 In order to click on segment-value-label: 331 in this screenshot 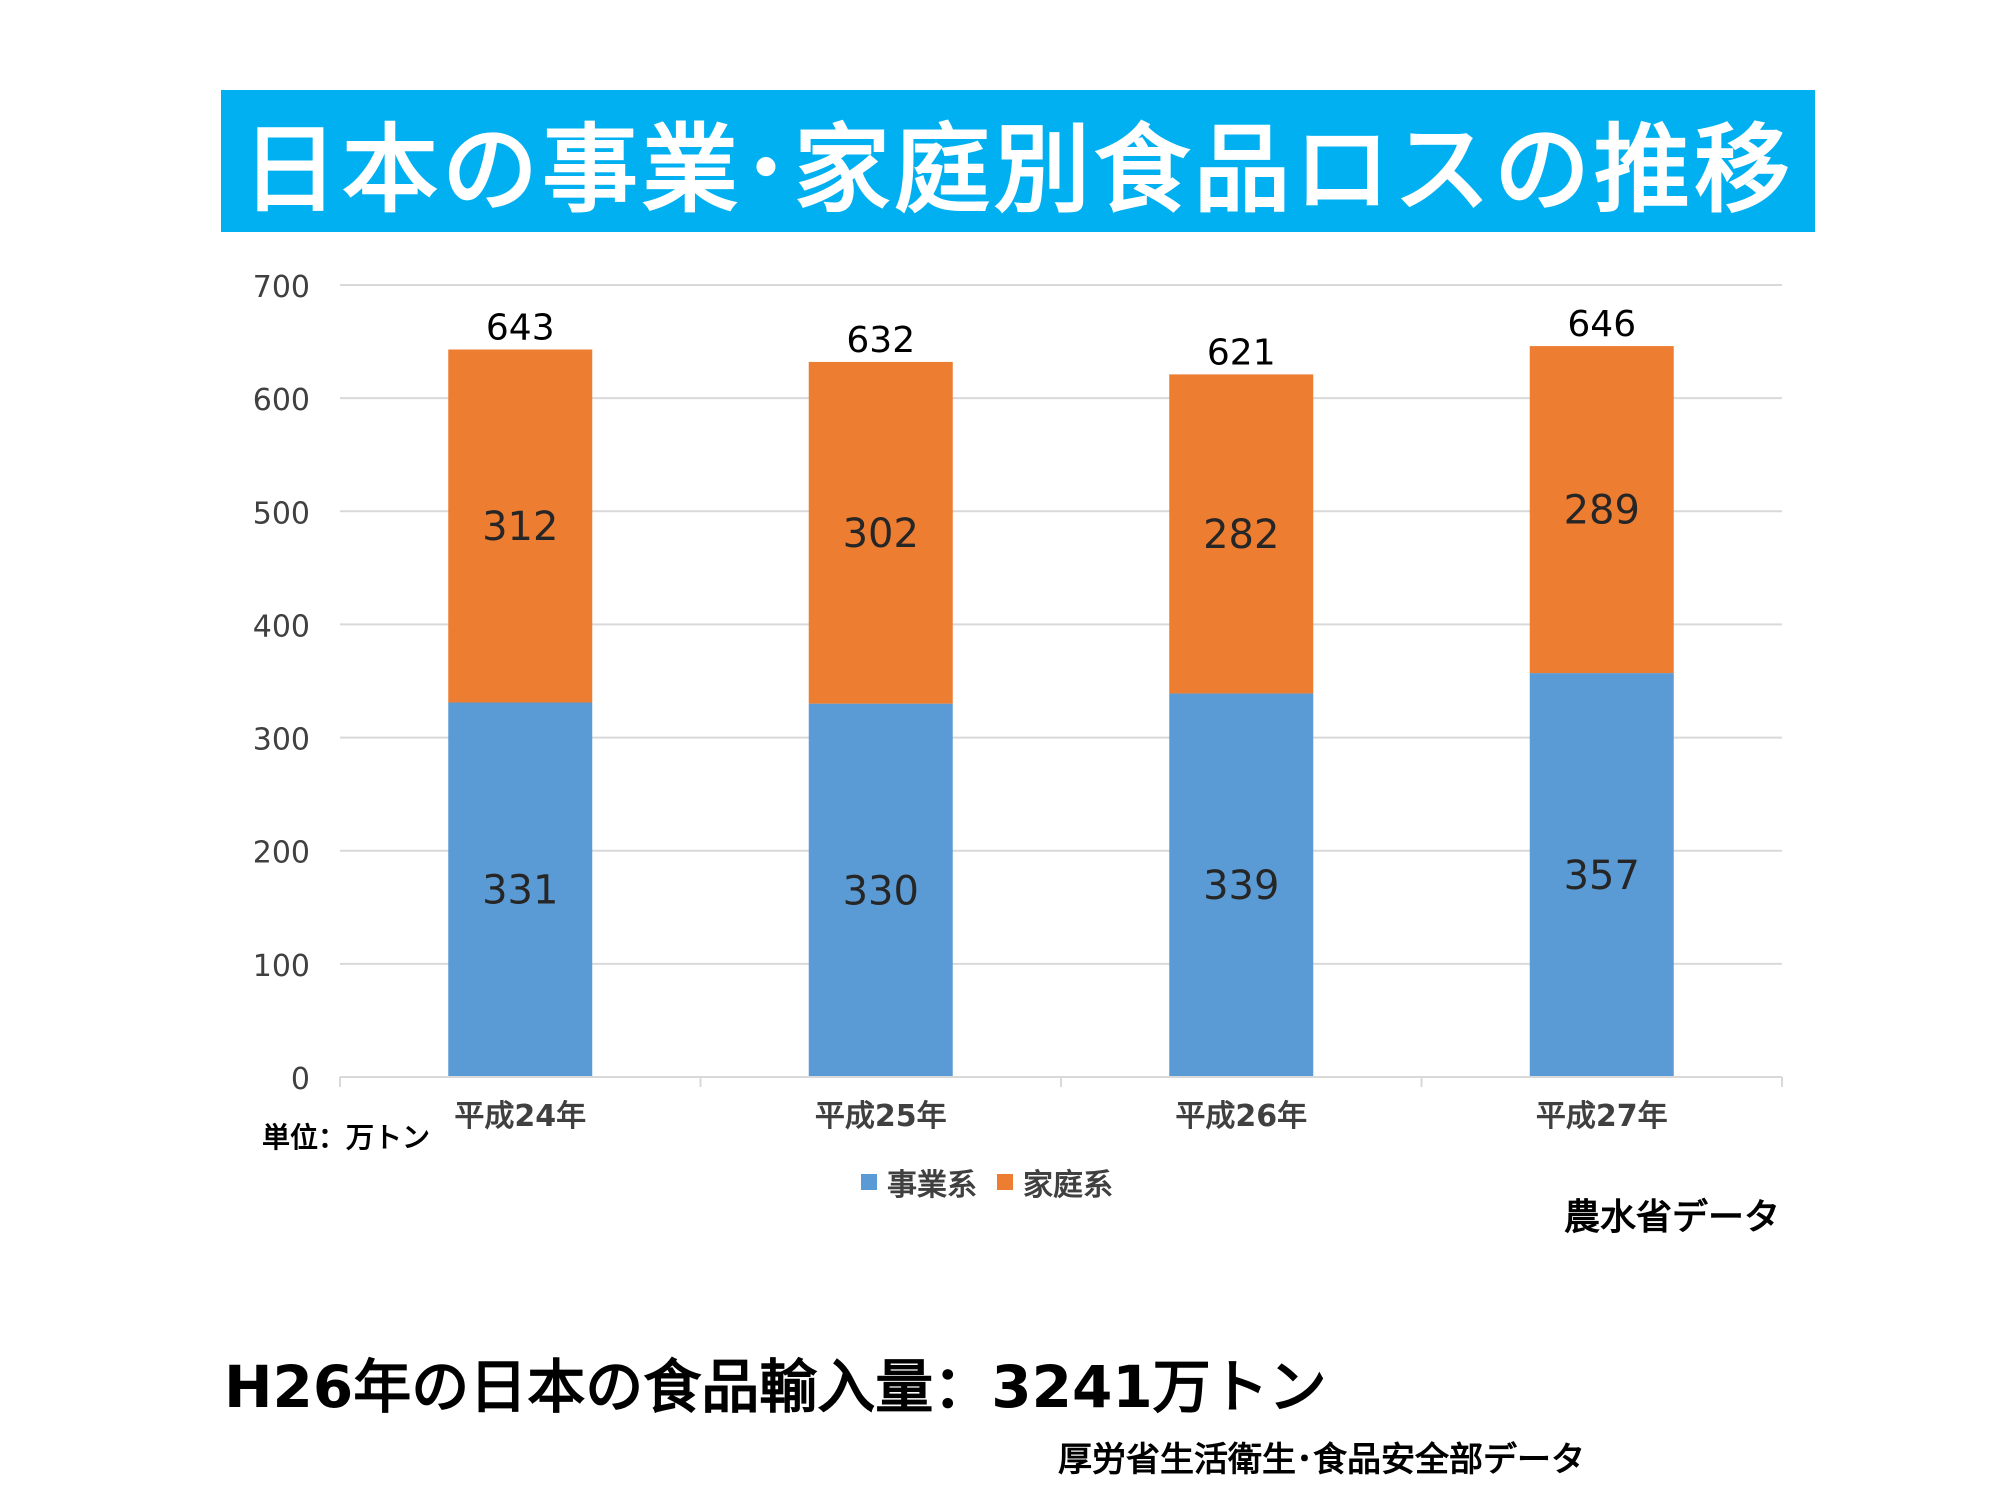, I will do `click(520, 891)`.